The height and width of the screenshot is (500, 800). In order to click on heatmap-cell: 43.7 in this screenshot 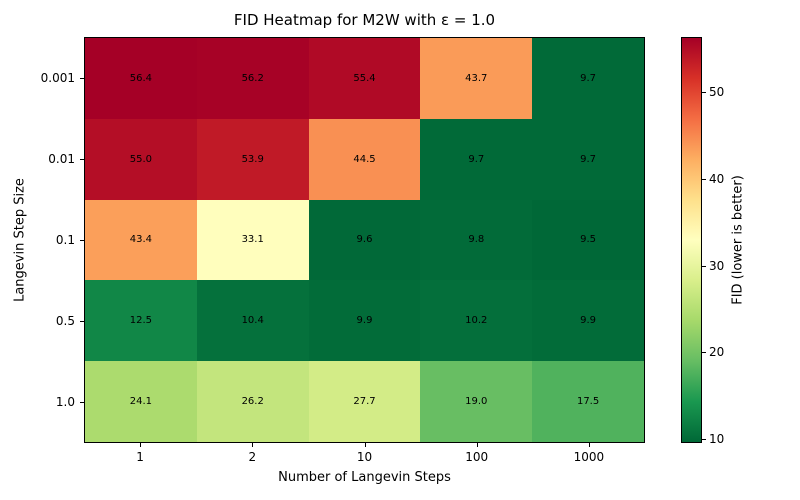, I will do `click(476, 78)`.